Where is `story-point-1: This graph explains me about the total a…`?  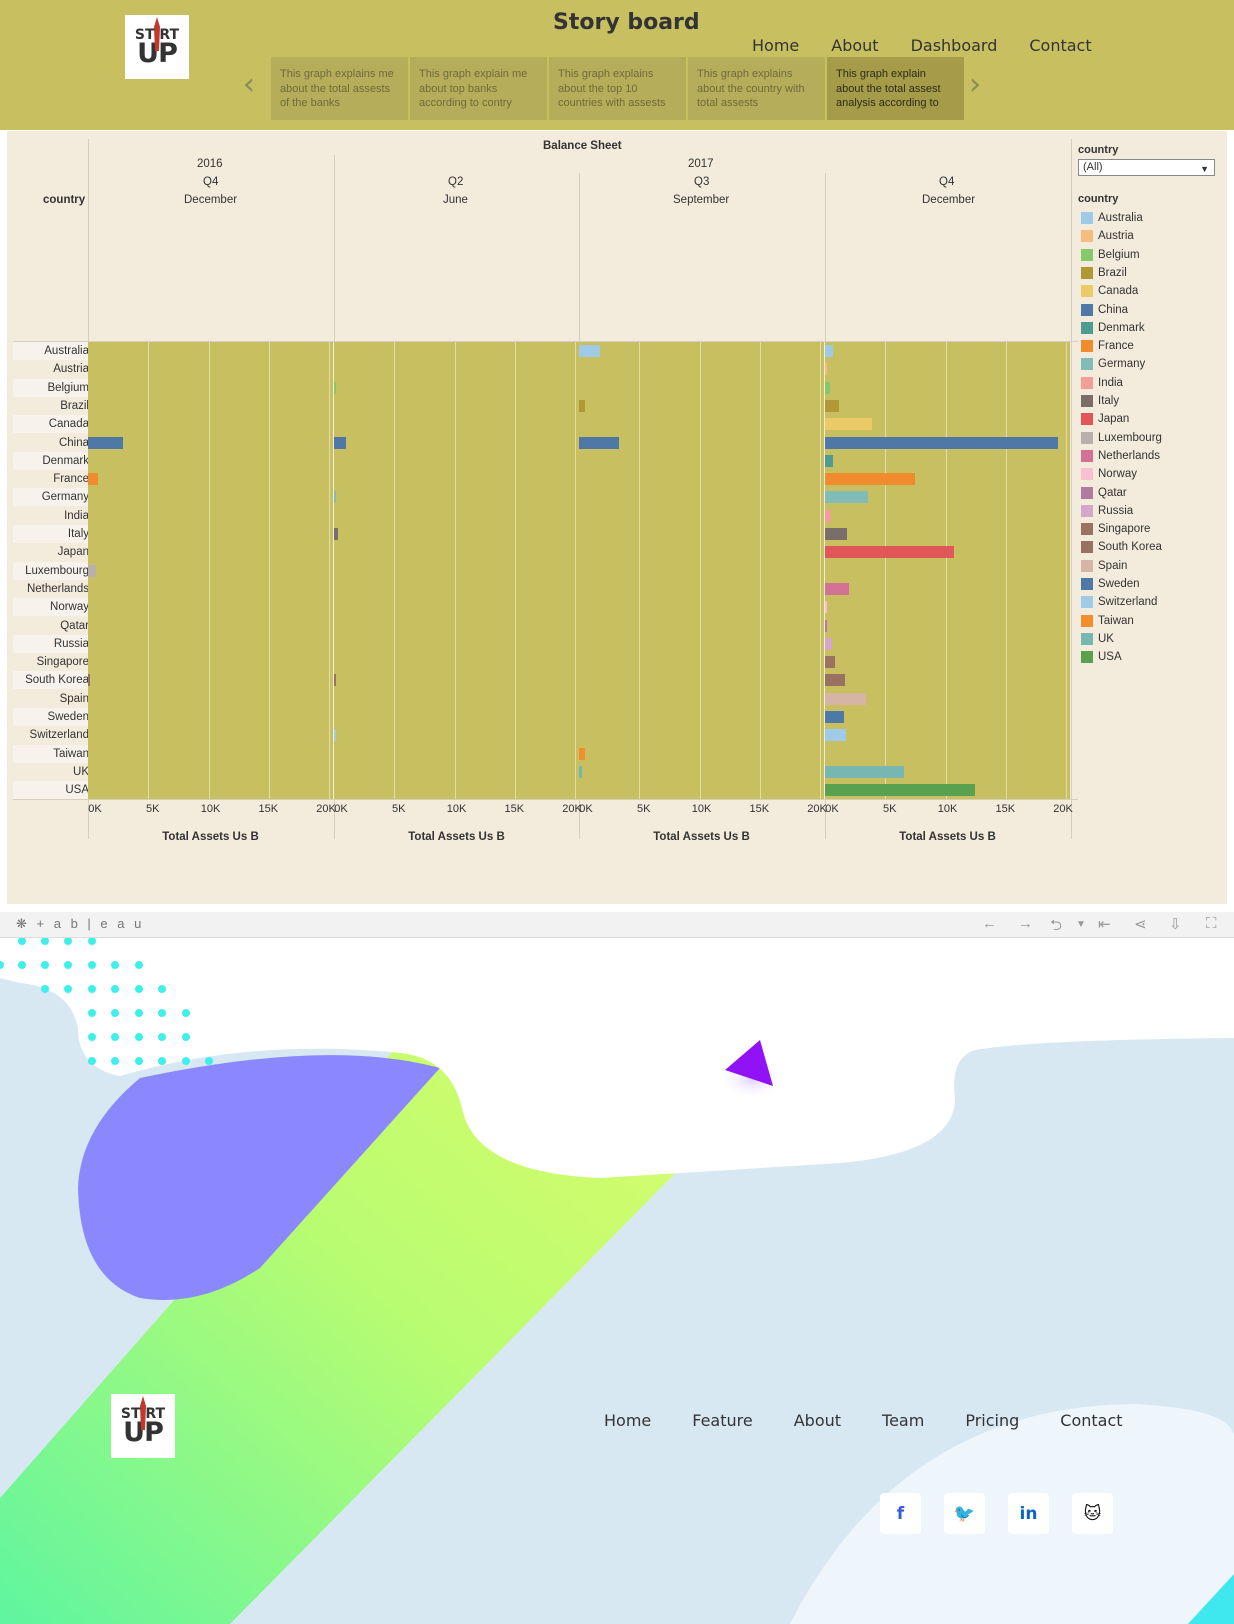
story-point-1: This graph explains me about the total a… is located at coordinates (339, 88).